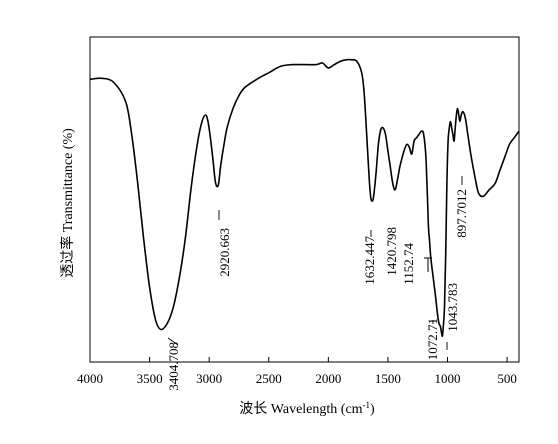  Describe the element at coordinates (224, 252) in the screenshot. I see `peak-label: 2920.663` at that location.